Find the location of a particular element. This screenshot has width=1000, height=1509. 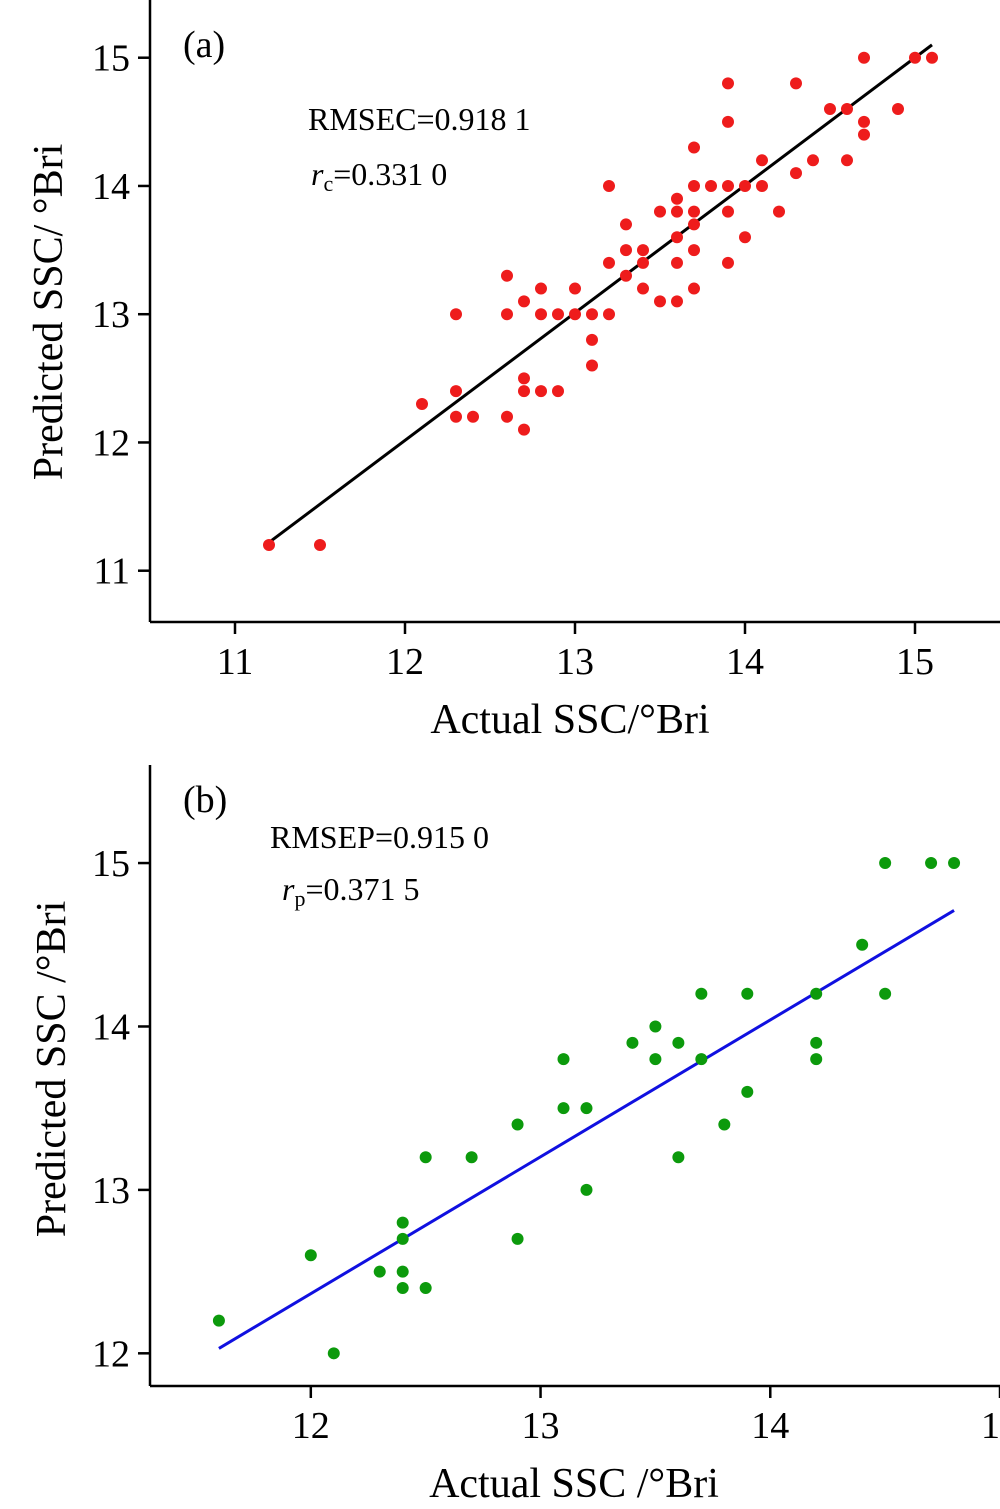

r-subscript: p is located at coordinates (299, 898).